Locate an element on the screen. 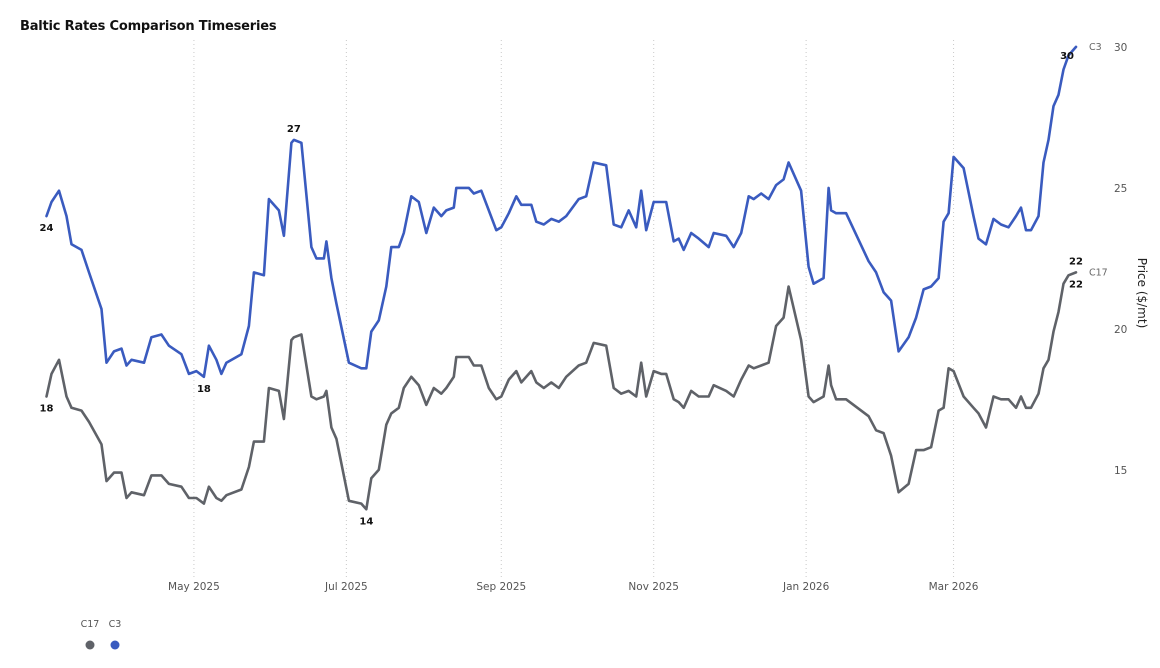 The image size is (1160, 668). data-label: 27 is located at coordinates (294, 129).